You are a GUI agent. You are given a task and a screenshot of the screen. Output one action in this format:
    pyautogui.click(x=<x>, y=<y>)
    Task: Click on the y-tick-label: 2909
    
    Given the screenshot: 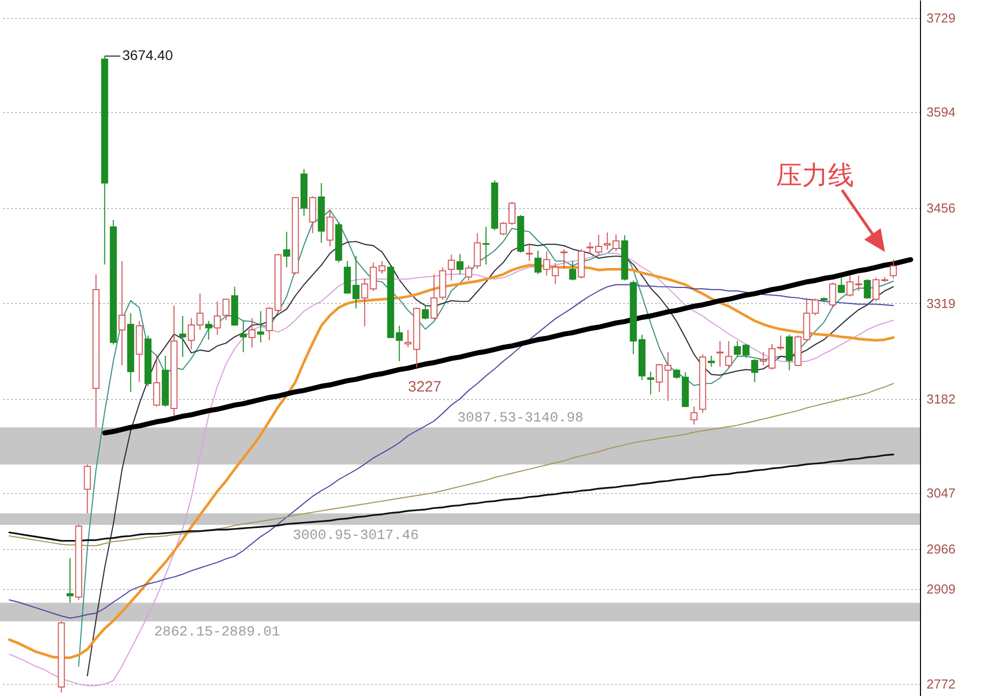 What is the action you would take?
    pyautogui.click(x=941, y=588)
    